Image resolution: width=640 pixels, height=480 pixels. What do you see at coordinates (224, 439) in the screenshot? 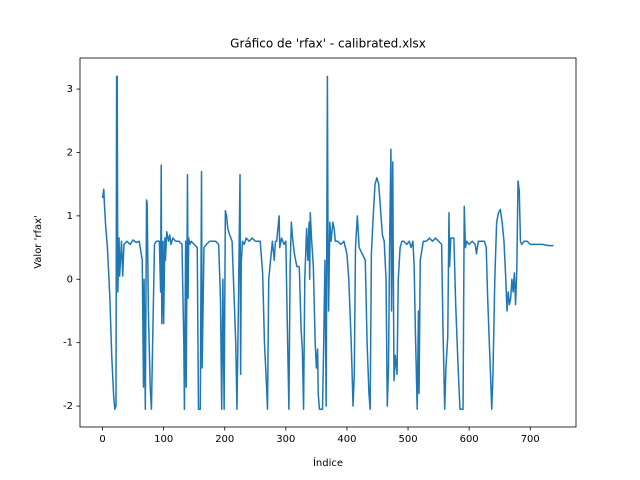
I see `x-tick-label: 200` at bounding box center [224, 439].